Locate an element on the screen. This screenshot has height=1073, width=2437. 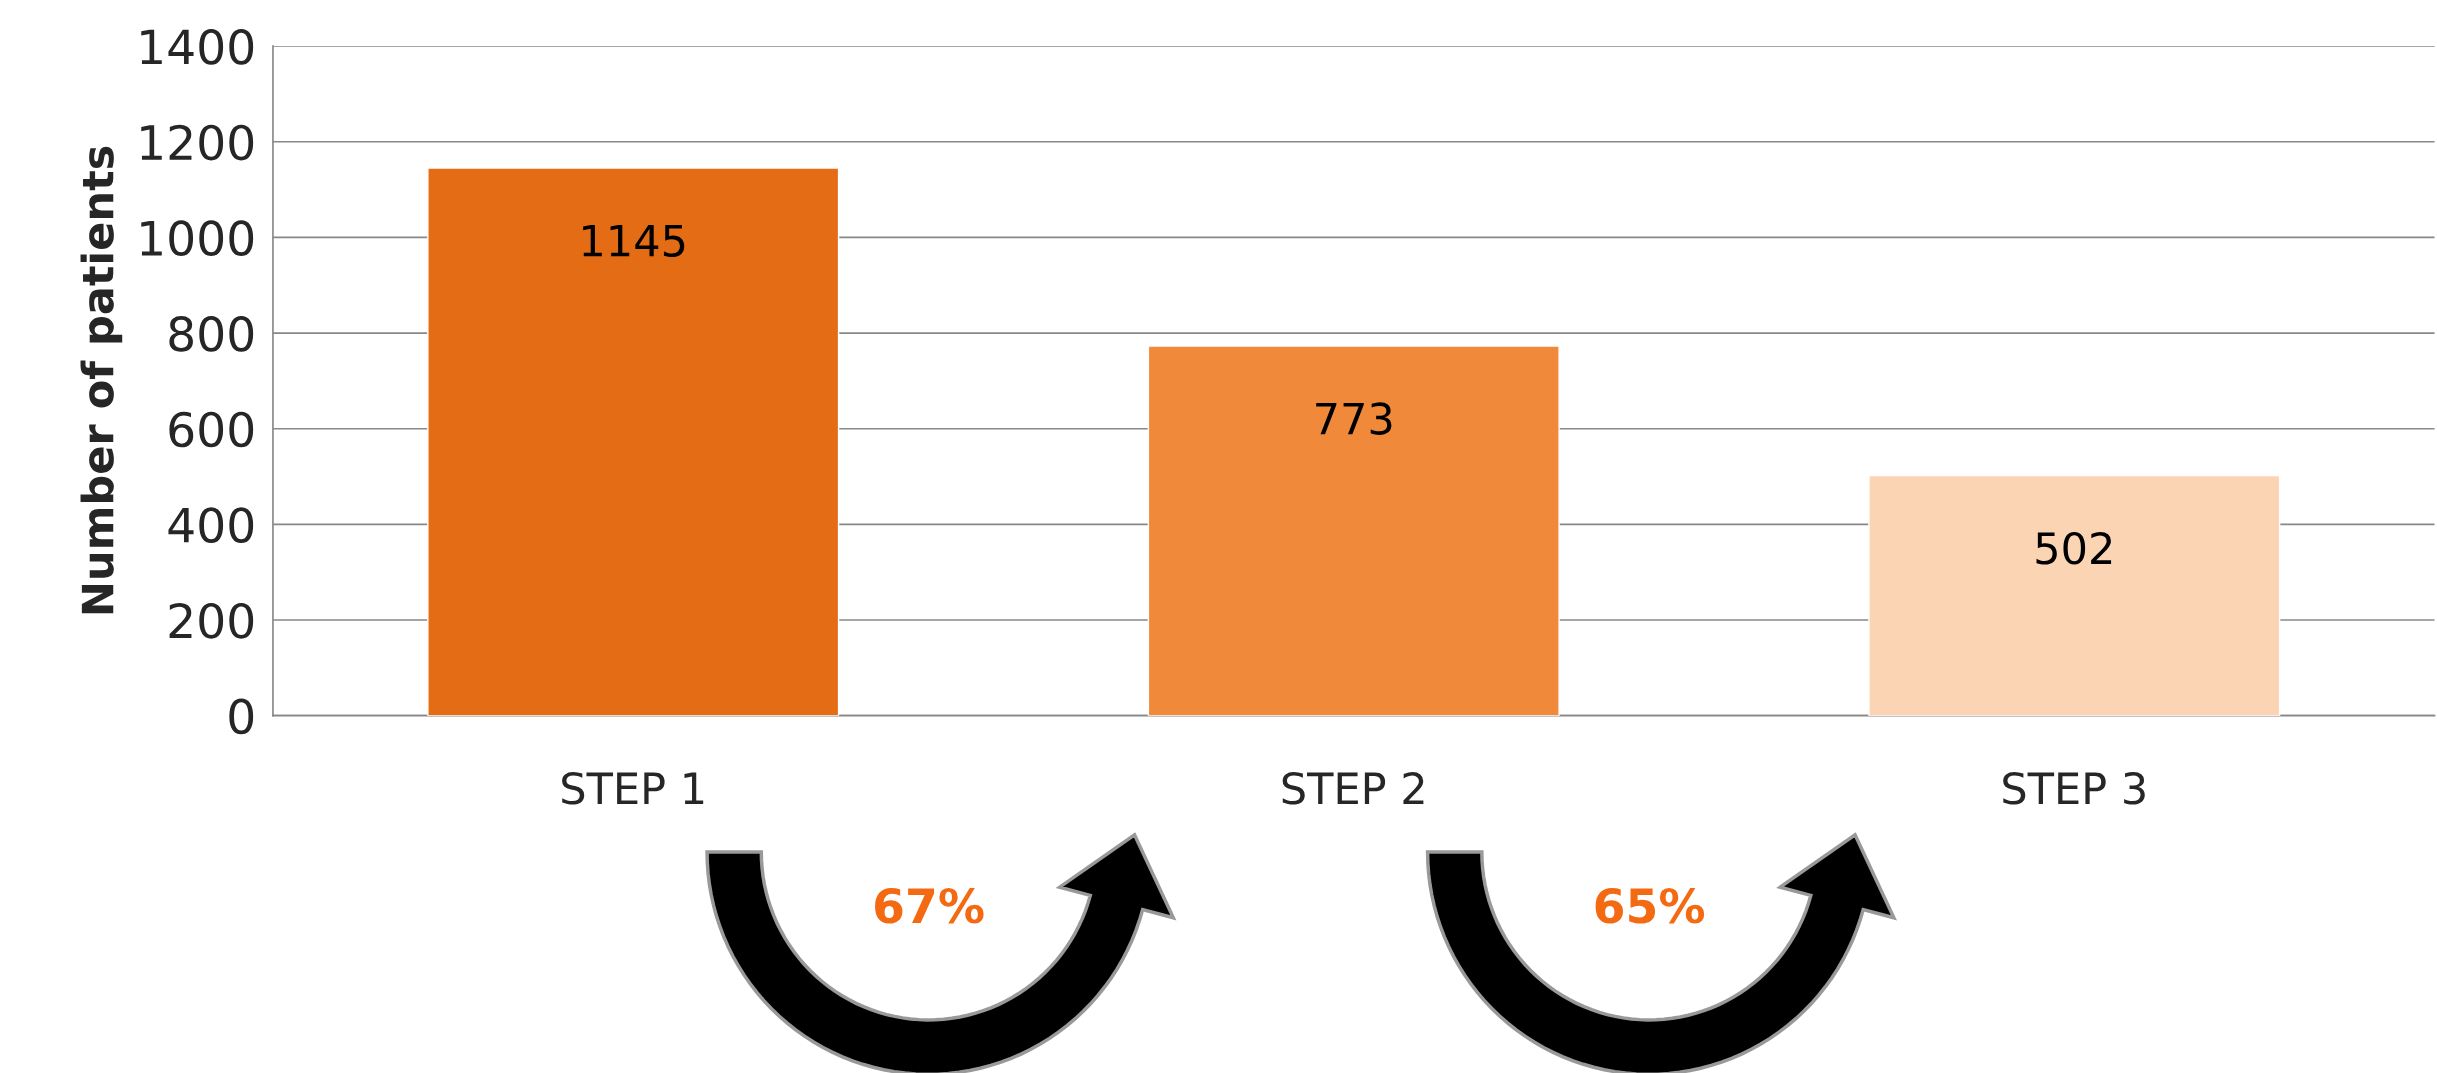
y-tick-label: 1400 is located at coordinates (197, 47).